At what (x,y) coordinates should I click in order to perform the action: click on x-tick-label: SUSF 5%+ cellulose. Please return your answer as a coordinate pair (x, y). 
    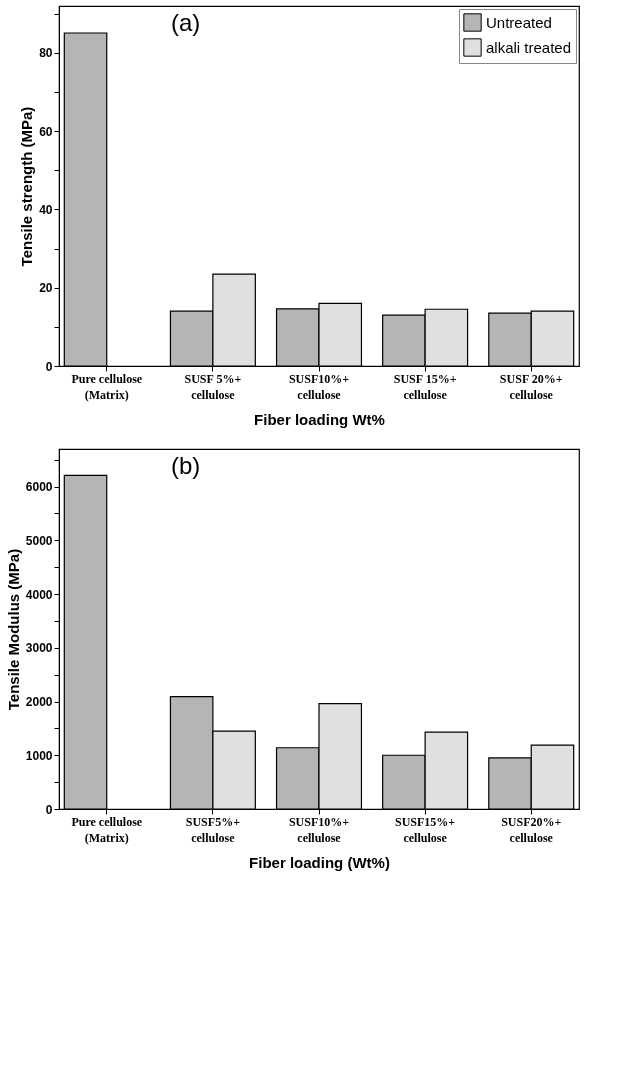
    Looking at the image, I should click on (213, 386).